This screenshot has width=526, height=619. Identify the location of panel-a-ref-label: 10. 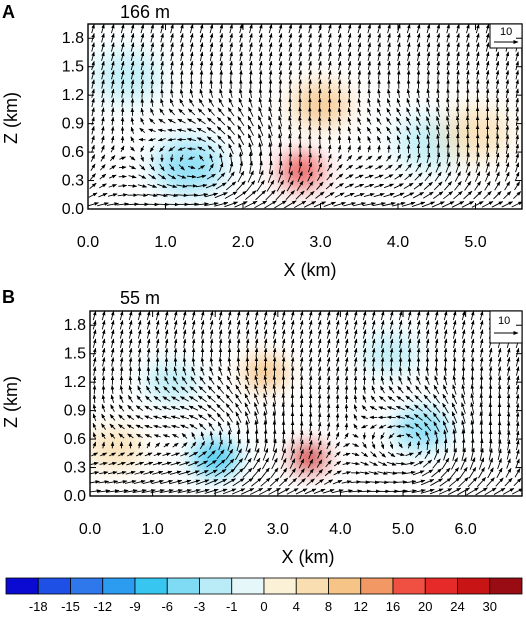
(506, 32).